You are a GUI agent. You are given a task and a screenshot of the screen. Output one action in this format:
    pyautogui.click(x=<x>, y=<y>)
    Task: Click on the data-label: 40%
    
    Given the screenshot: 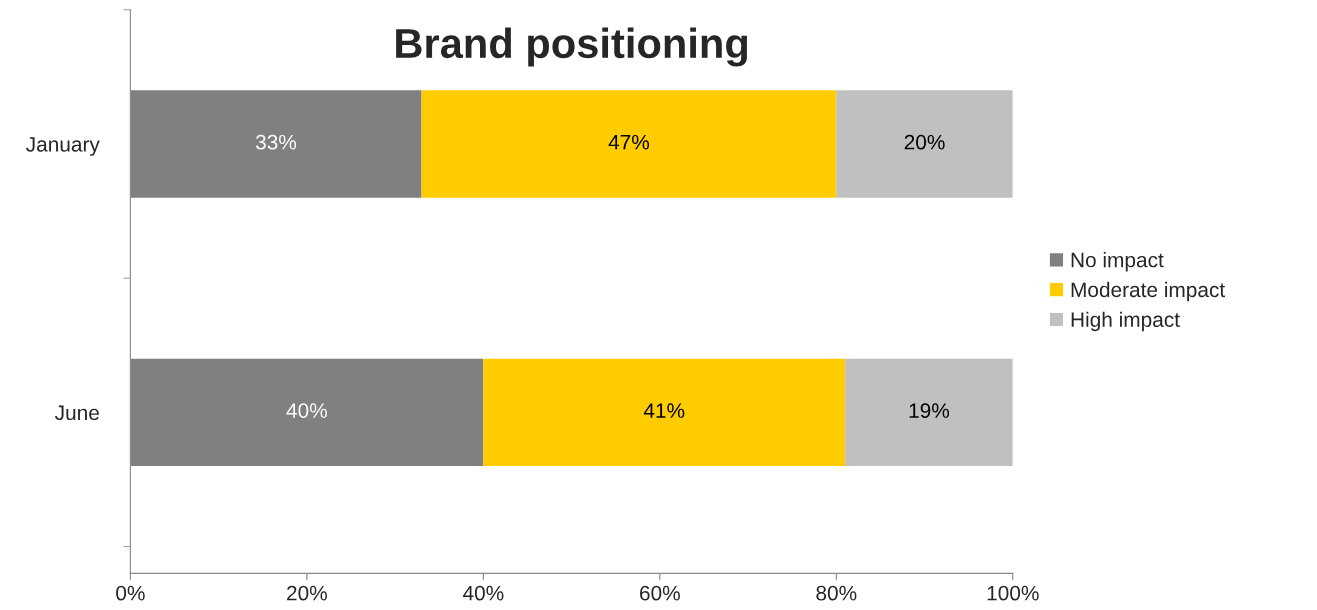 What is the action you would take?
    pyautogui.click(x=306, y=410)
    